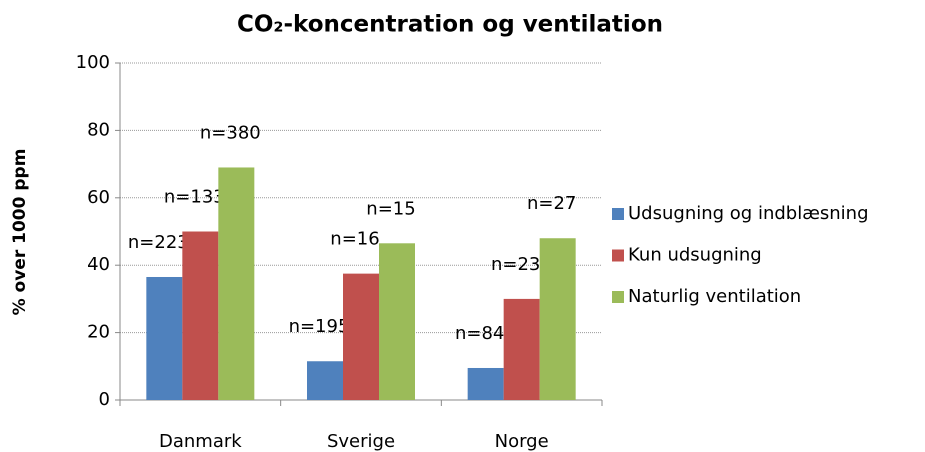  Describe the element at coordinates (98, 332) in the screenshot. I see `y-tick-label: 20` at that location.